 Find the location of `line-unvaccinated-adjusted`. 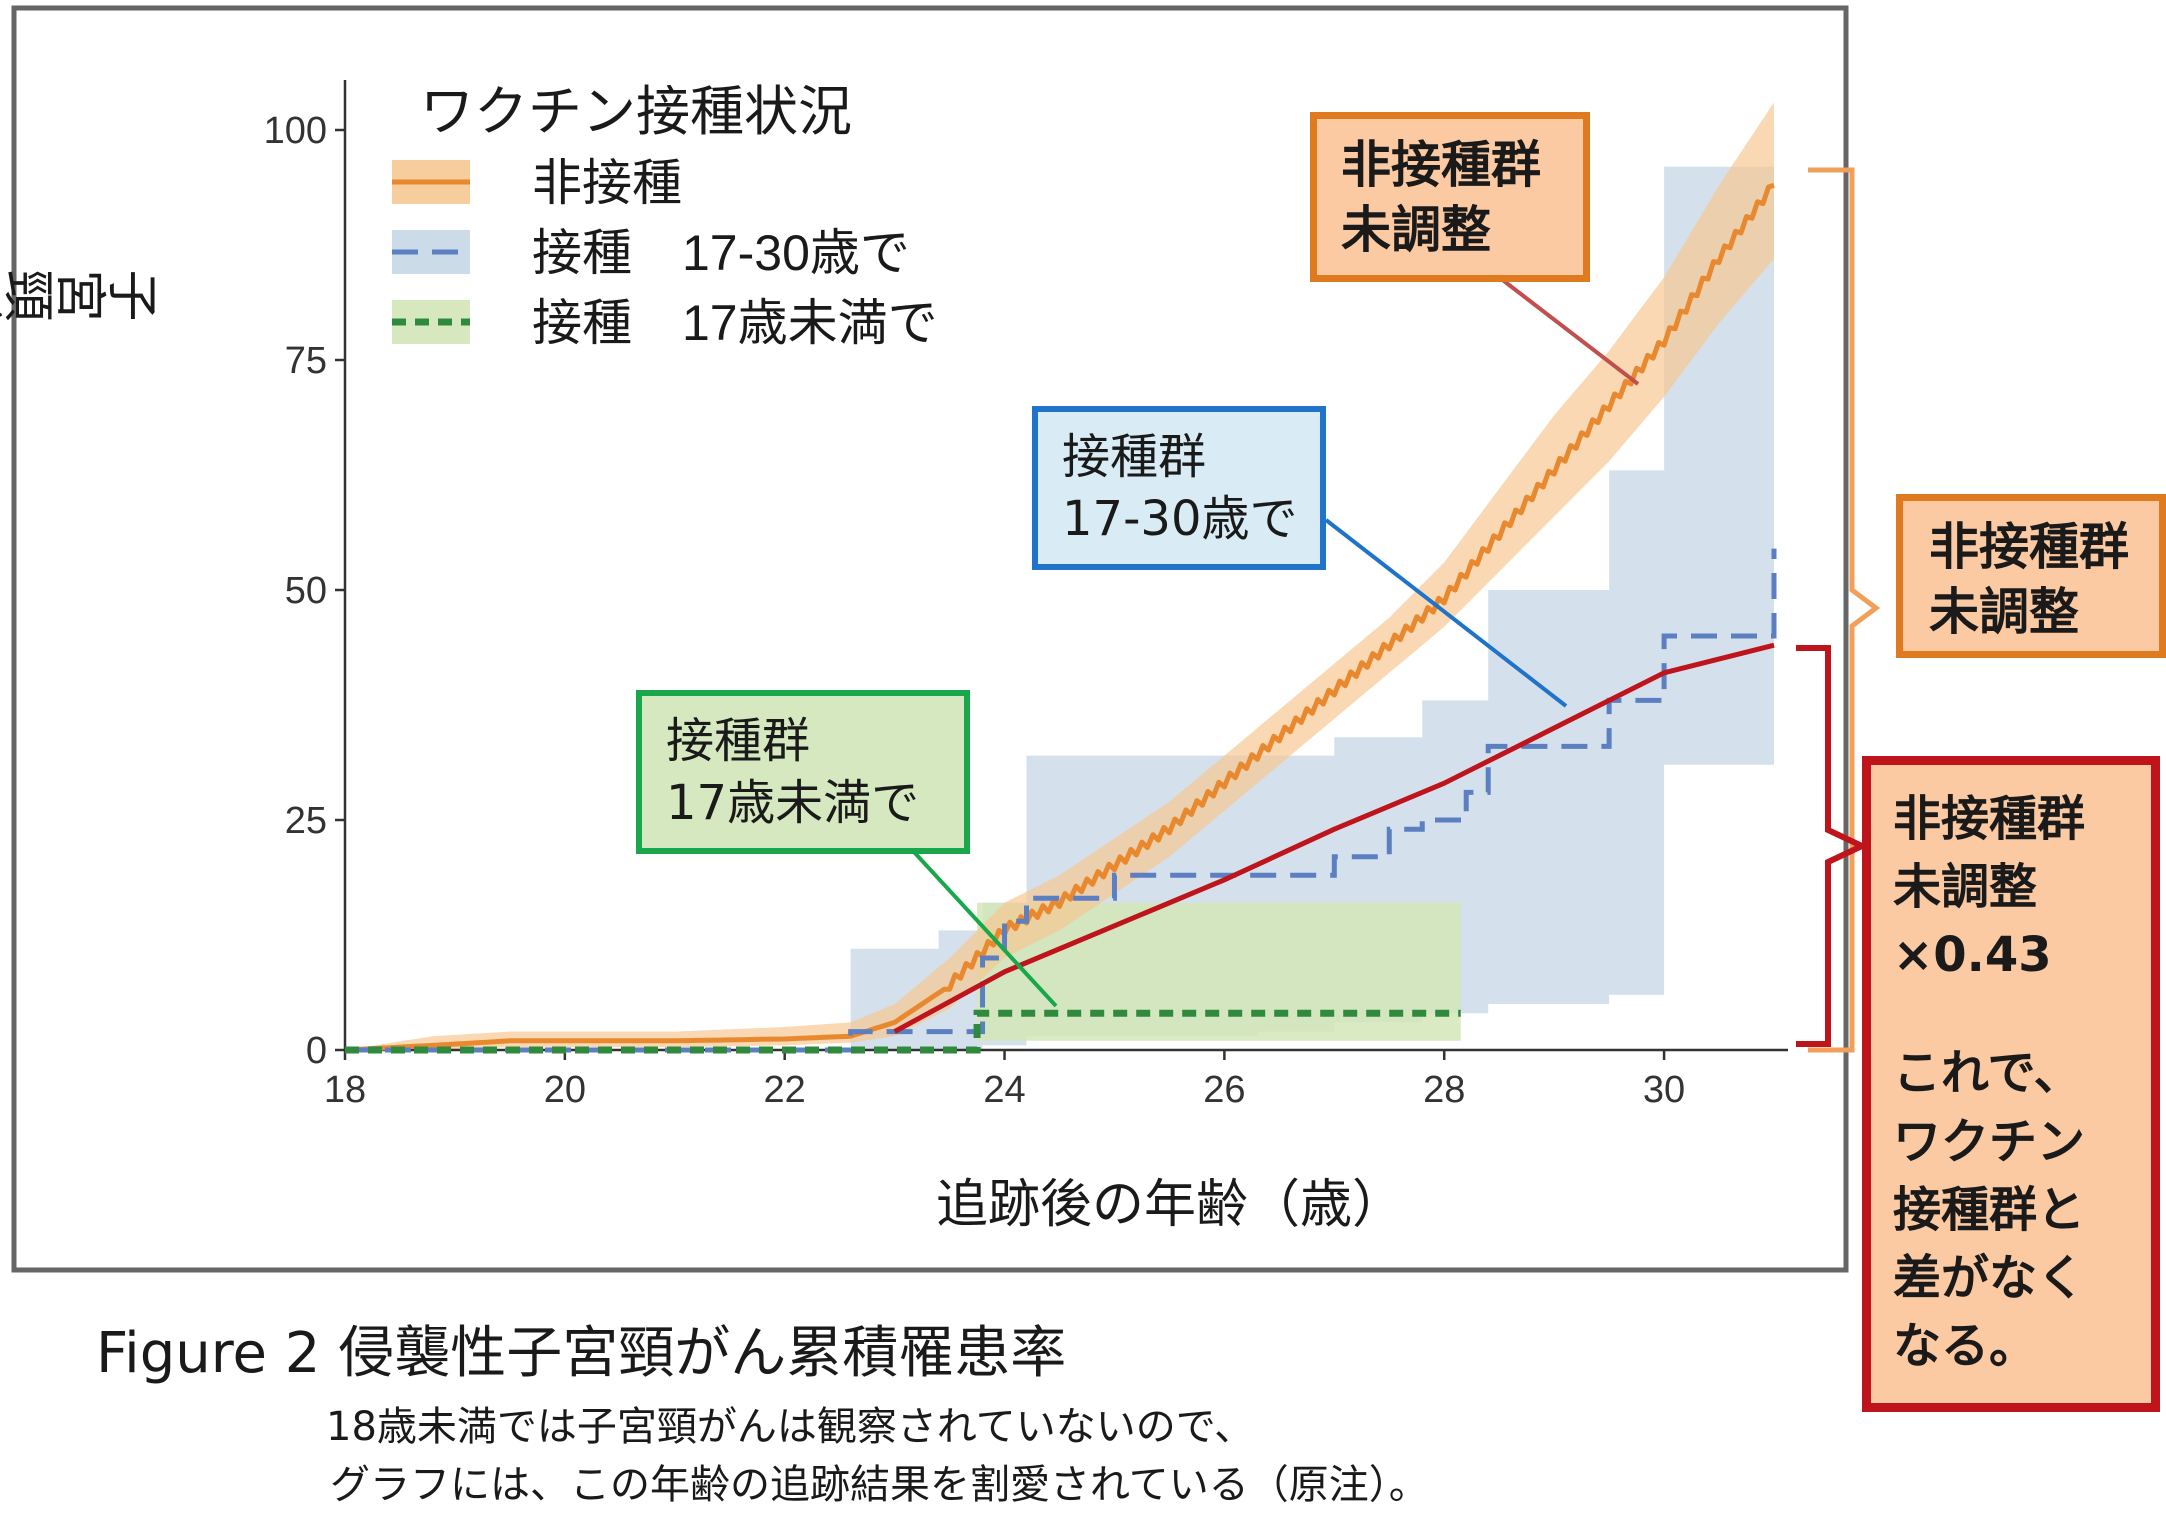

line-unvaccinated-adjusted is located at coordinates (1334, 838).